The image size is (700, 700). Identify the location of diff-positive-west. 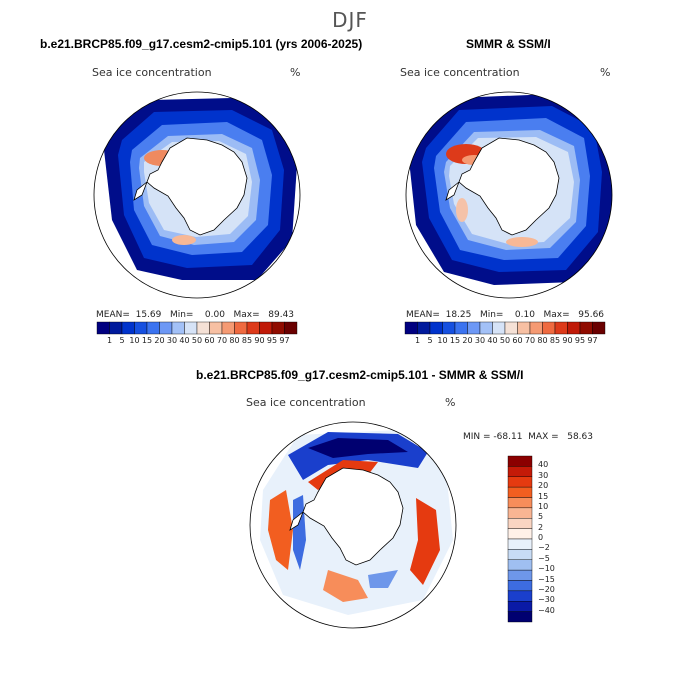
(280, 530).